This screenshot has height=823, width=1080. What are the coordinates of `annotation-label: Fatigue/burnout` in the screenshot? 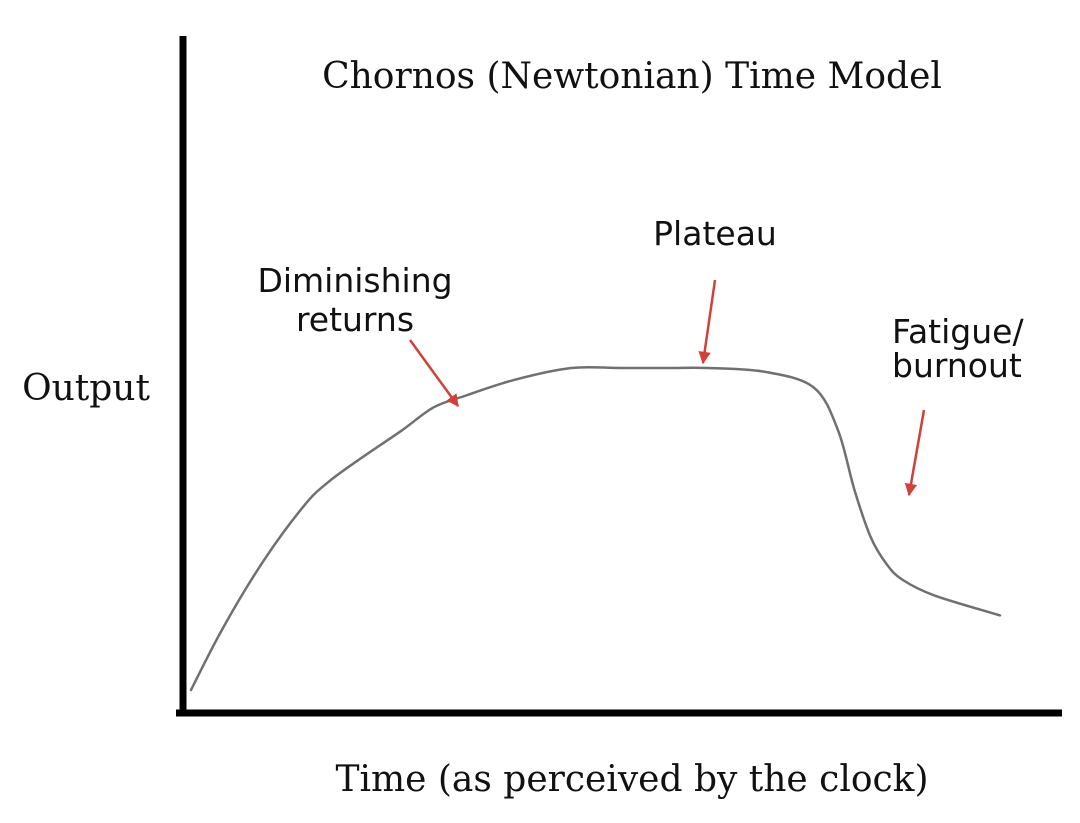 It's located at (958, 348).